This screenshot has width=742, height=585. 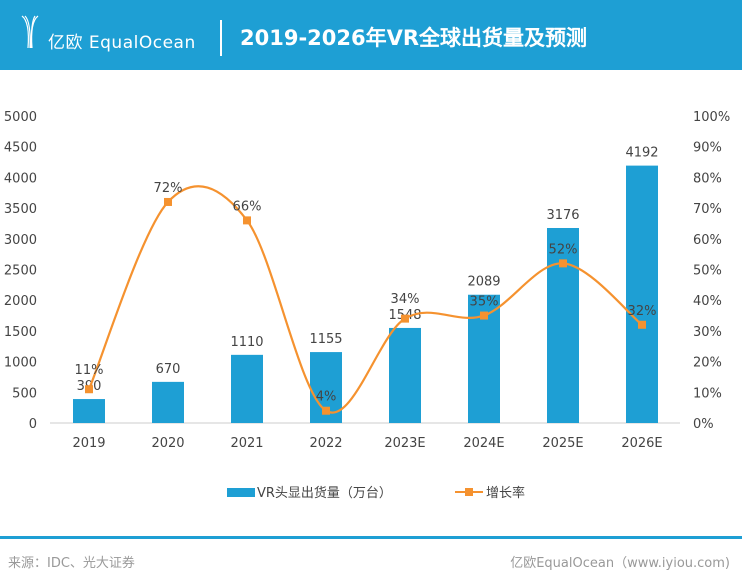 I want to click on left-tick-label: 4500, so click(x=20, y=148).